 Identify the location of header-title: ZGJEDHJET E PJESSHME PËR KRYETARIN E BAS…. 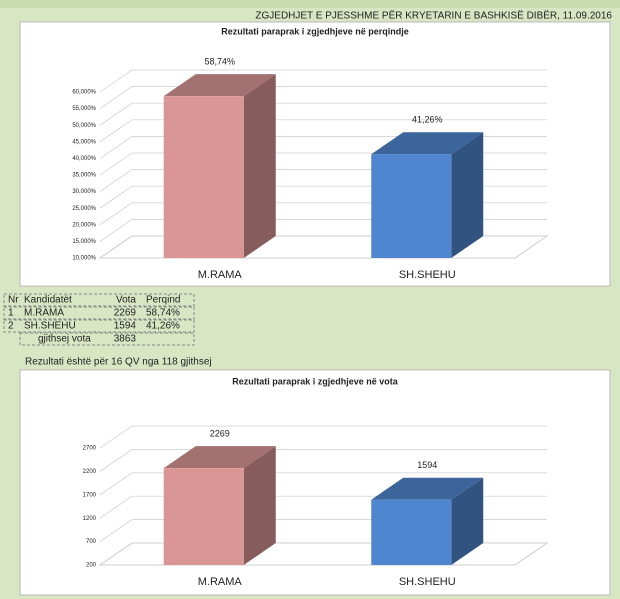
(433, 16).